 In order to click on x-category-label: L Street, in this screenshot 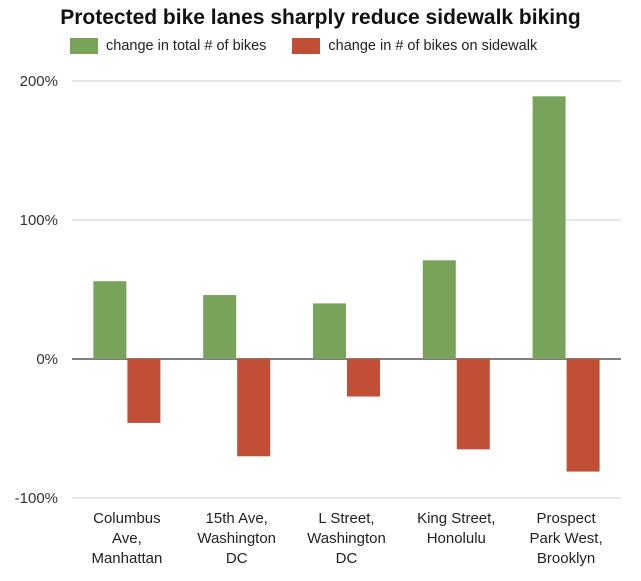, I will do `click(346, 518)`.